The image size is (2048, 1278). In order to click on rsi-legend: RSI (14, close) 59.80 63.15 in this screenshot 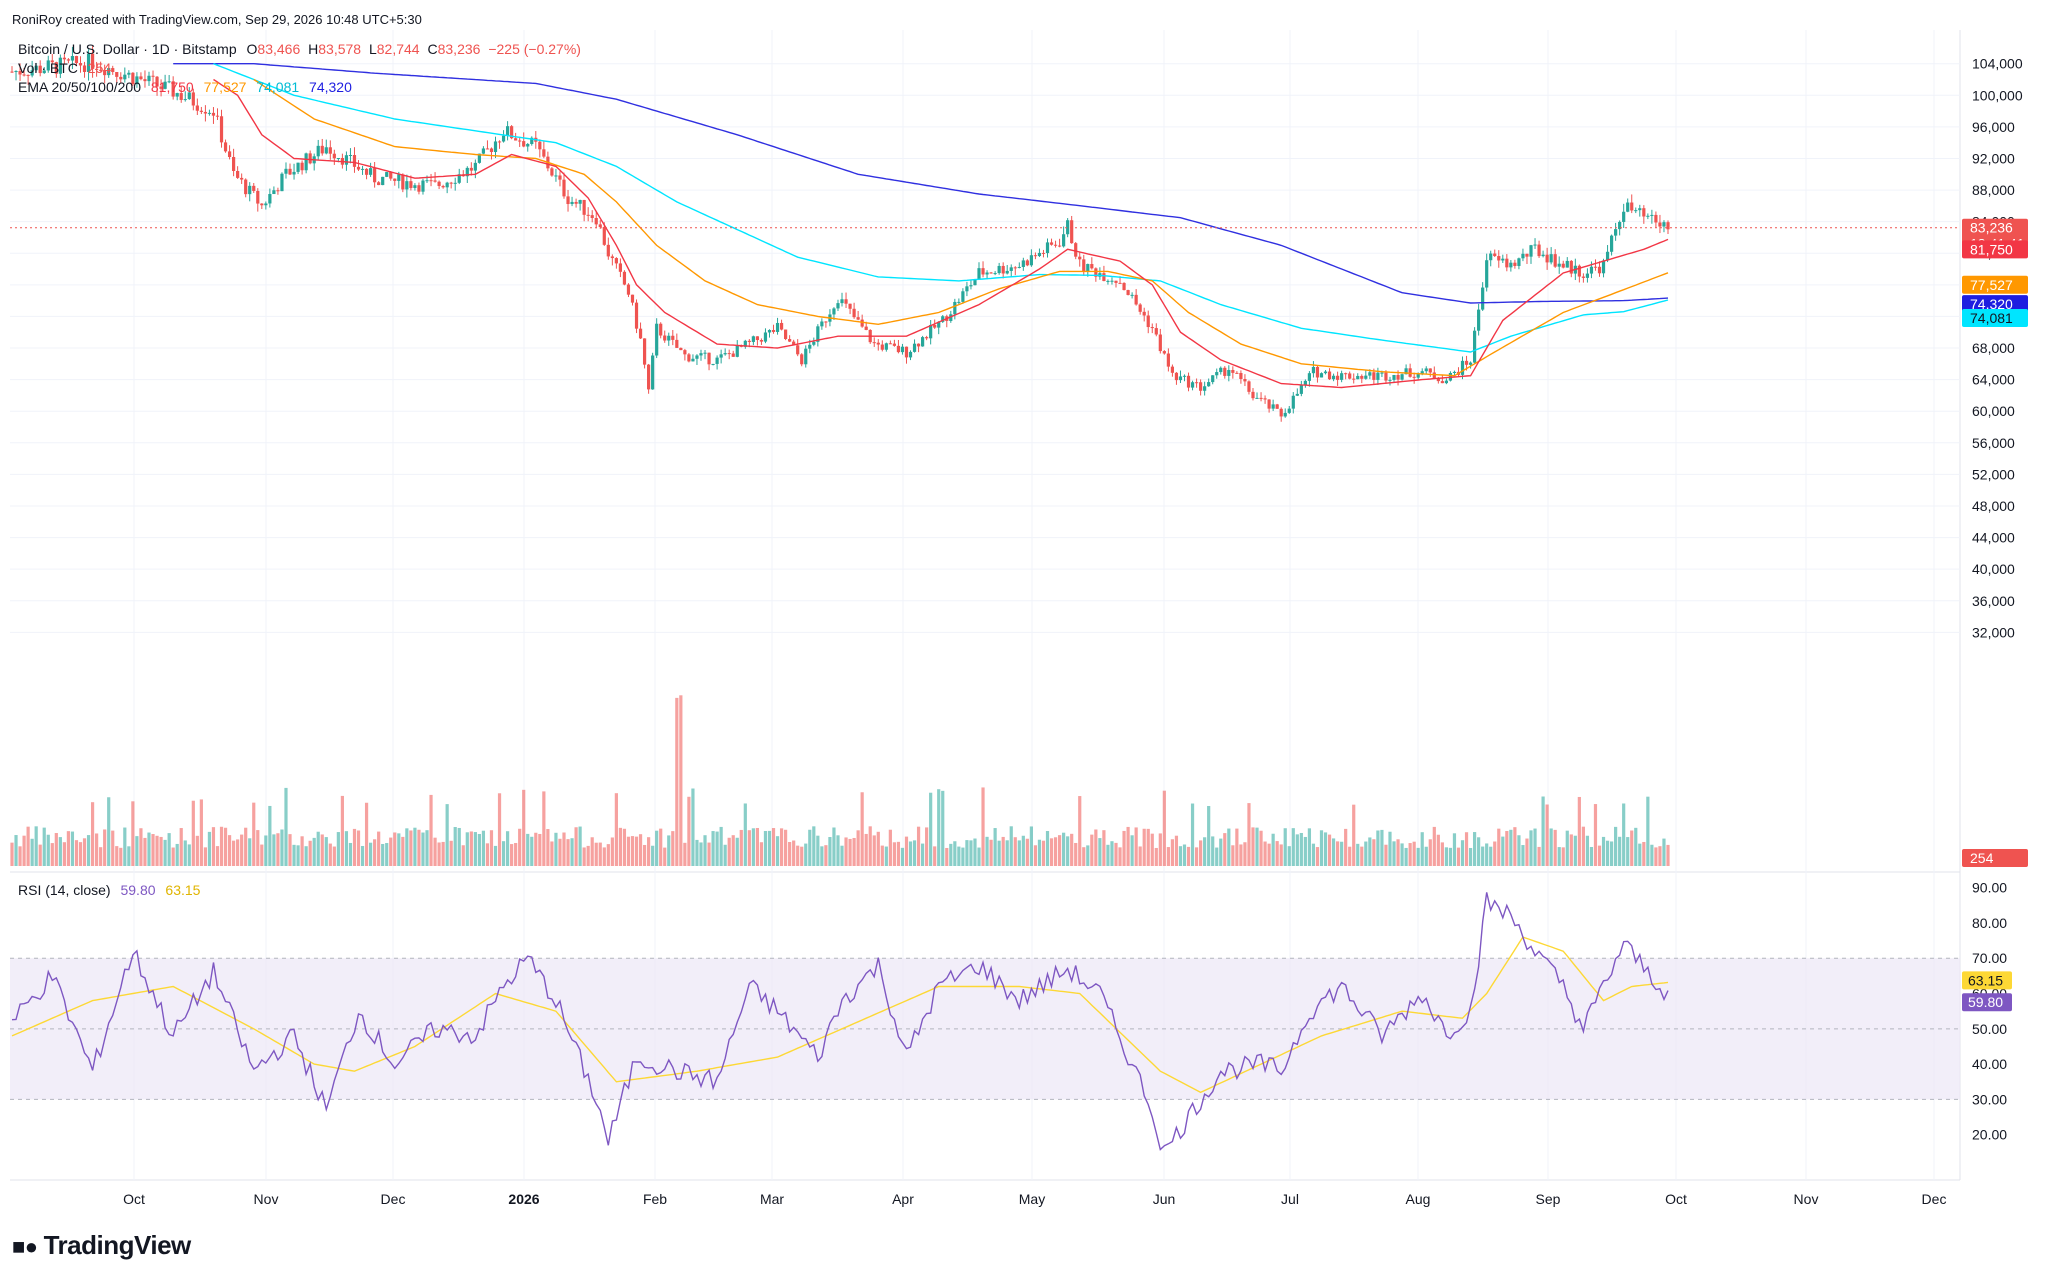, I will do `click(109, 890)`.